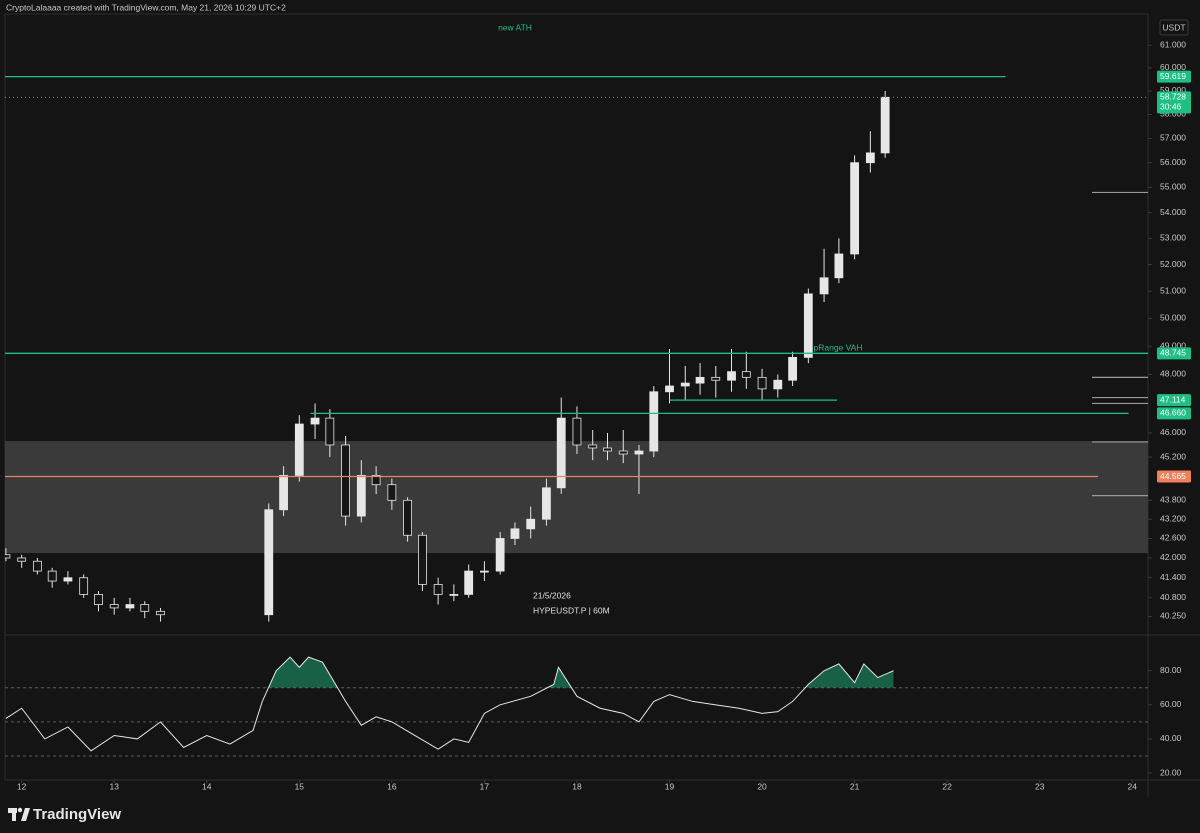  I want to click on y-tick-label: 58.000, so click(1173, 114).